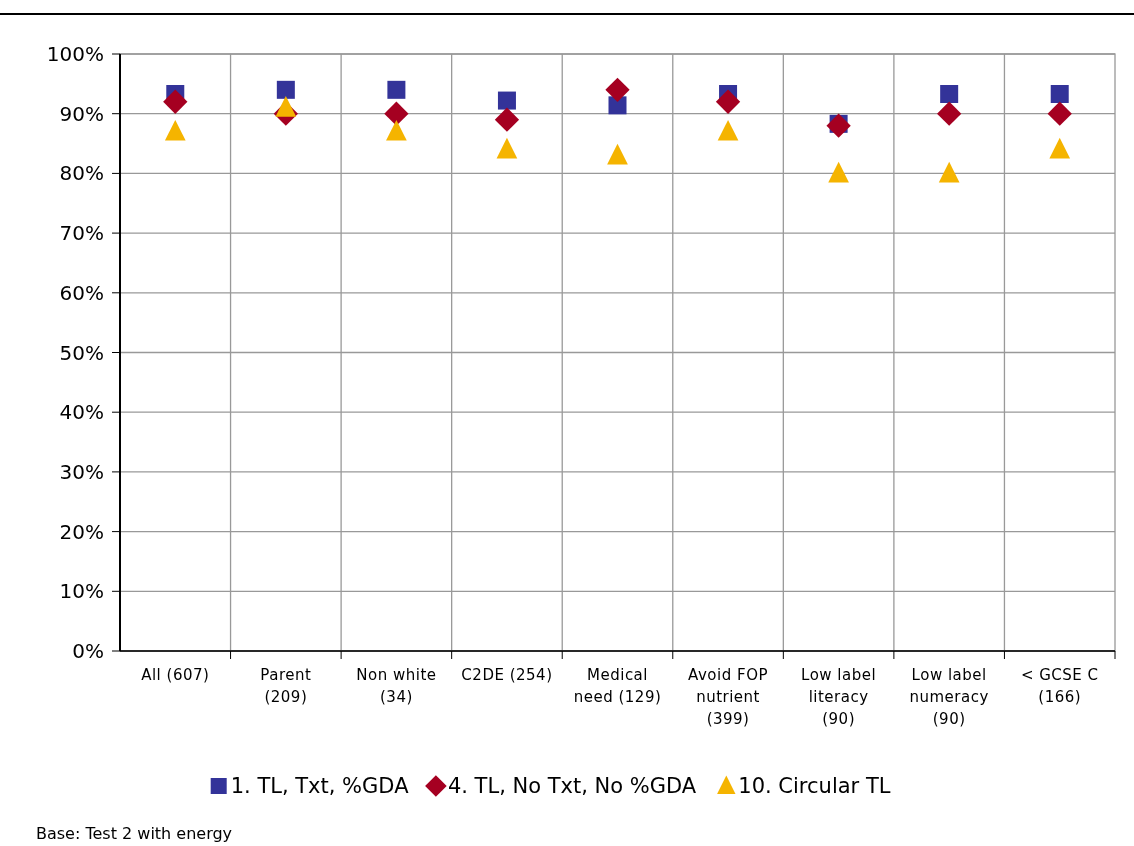  Describe the element at coordinates (134, 833) in the screenshot. I see `text: Base: Test 2 with energy` at that location.